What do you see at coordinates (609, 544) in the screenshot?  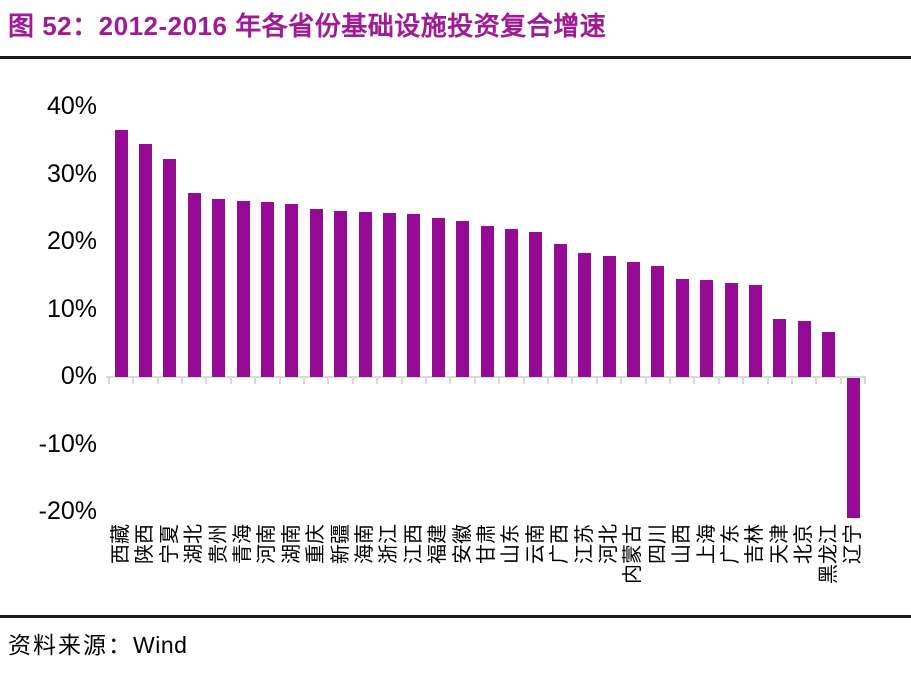 I see `x-axis-category-label: 河北` at bounding box center [609, 544].